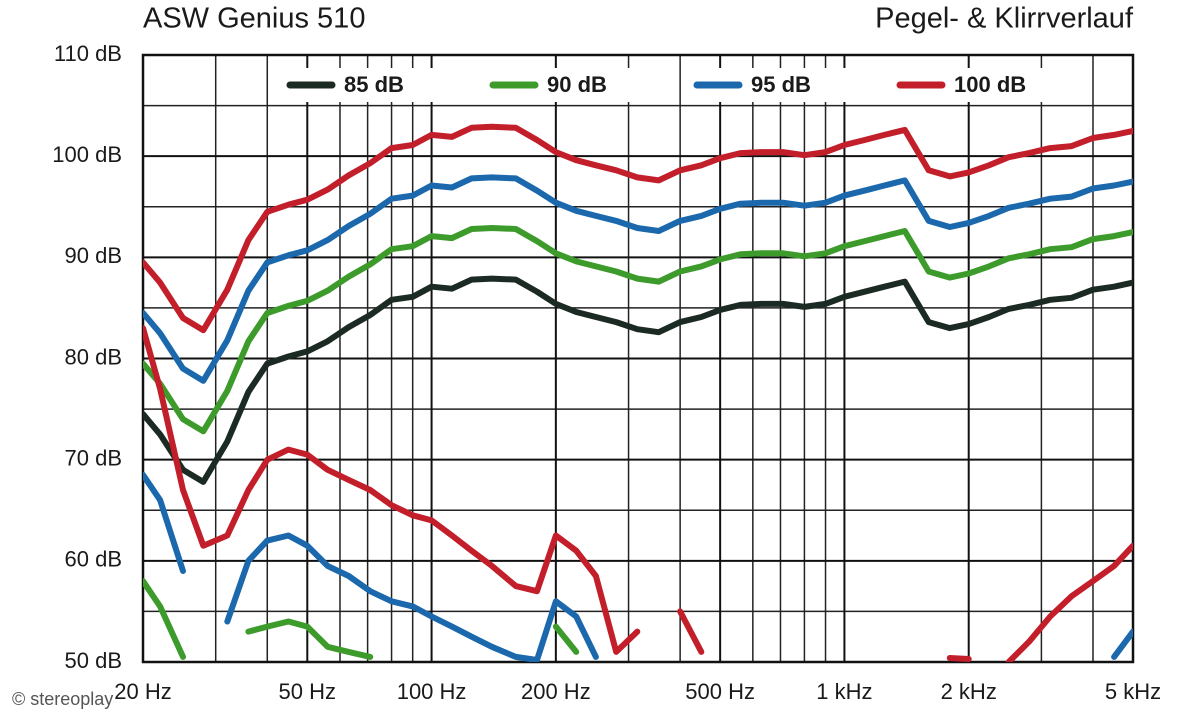 The width and height of the screenshot is (1200, 720). I want to click on x-tick-label: 50 Hz, so click(307, 691).